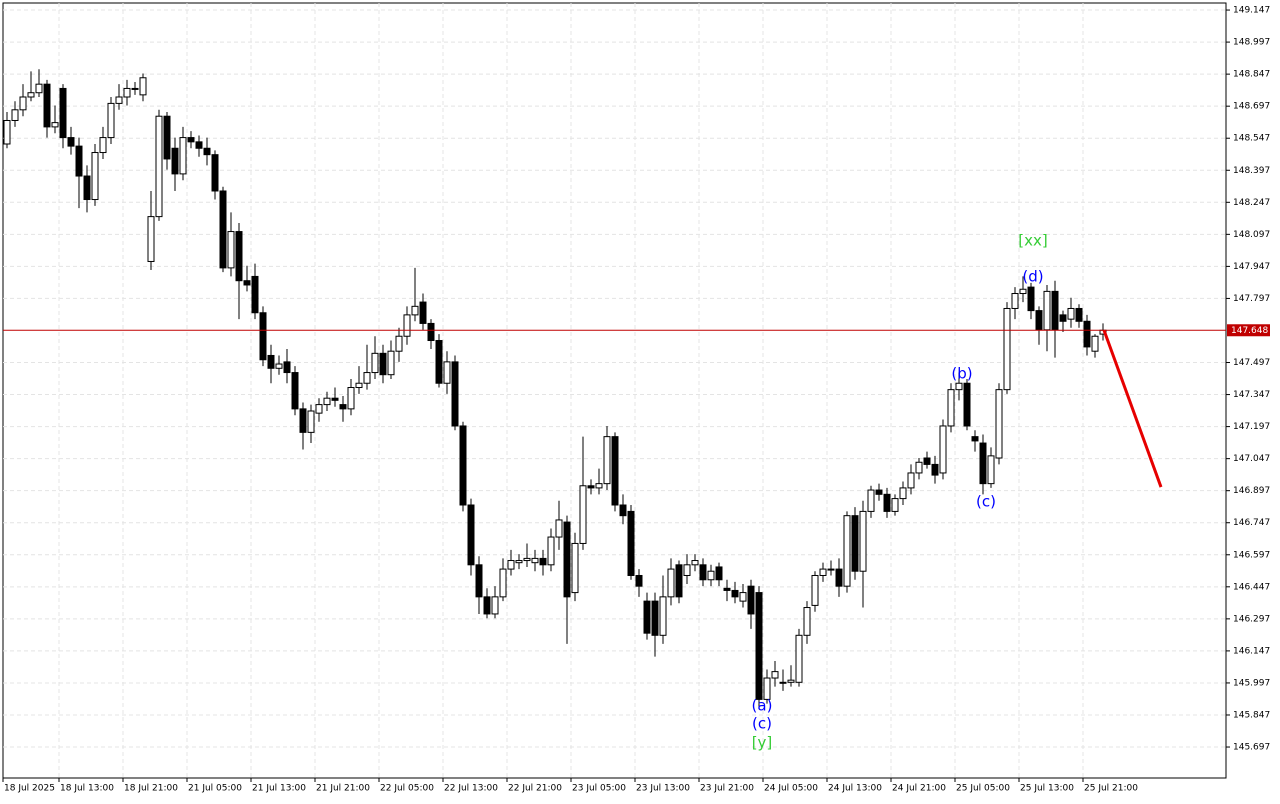 This screenshot has height=804, width=1280. Describe the element at coordinates (1251, 459) in the screenshot. I see `y-tick-label: 147.047` at that location.